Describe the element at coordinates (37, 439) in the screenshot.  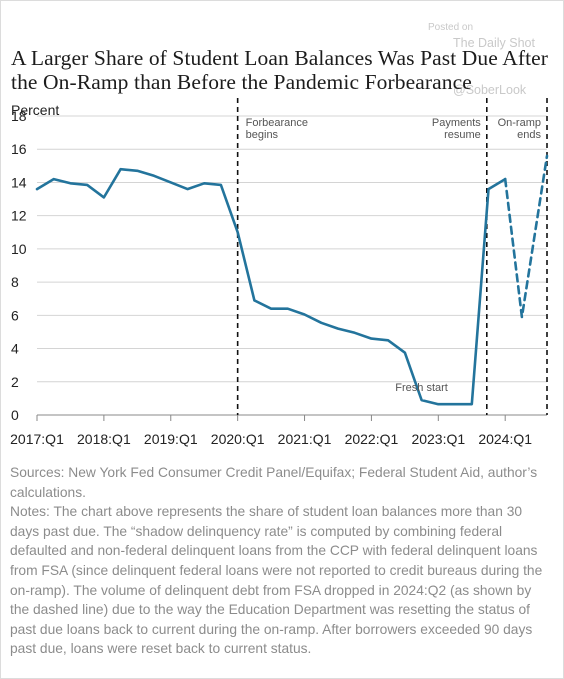
I see `x-tick-label: 2017:Q1` at that location.